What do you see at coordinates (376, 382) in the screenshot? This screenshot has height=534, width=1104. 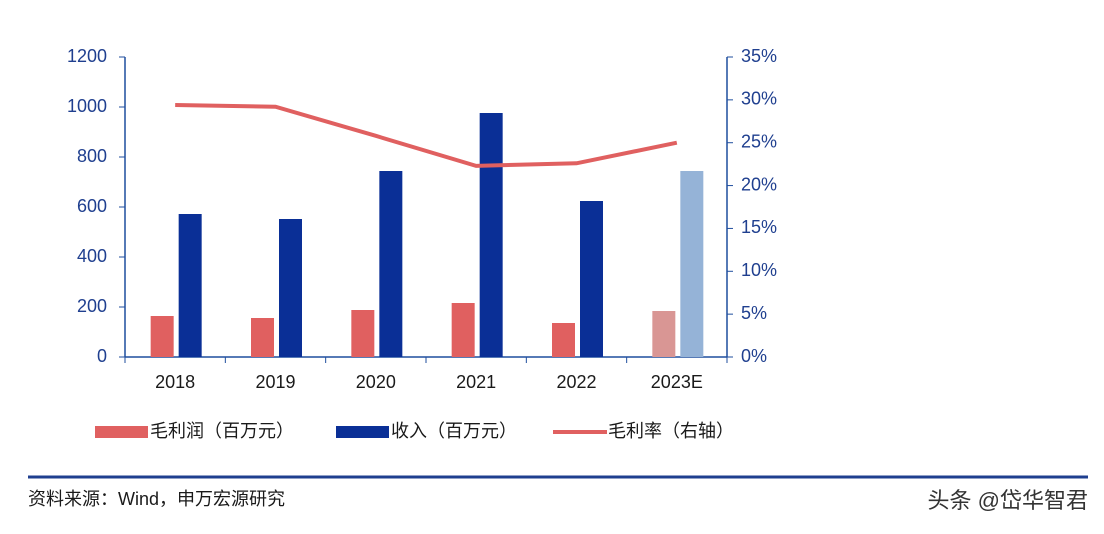 I see `x-tick-label: 2020` at bounding box center [376, 382].